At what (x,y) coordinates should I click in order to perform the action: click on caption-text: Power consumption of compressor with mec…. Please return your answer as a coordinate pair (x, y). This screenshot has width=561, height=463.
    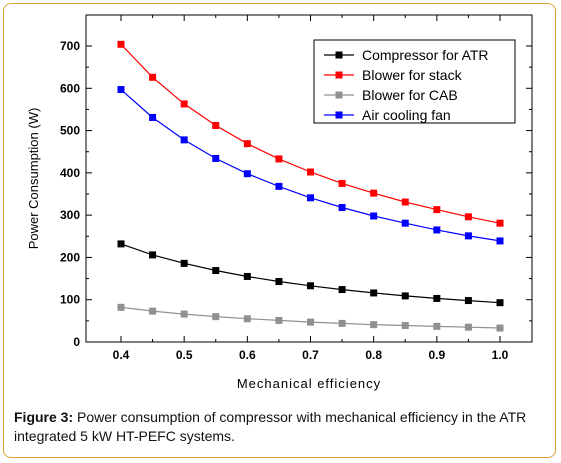
    Looking at the image, I should click on (270, 426).